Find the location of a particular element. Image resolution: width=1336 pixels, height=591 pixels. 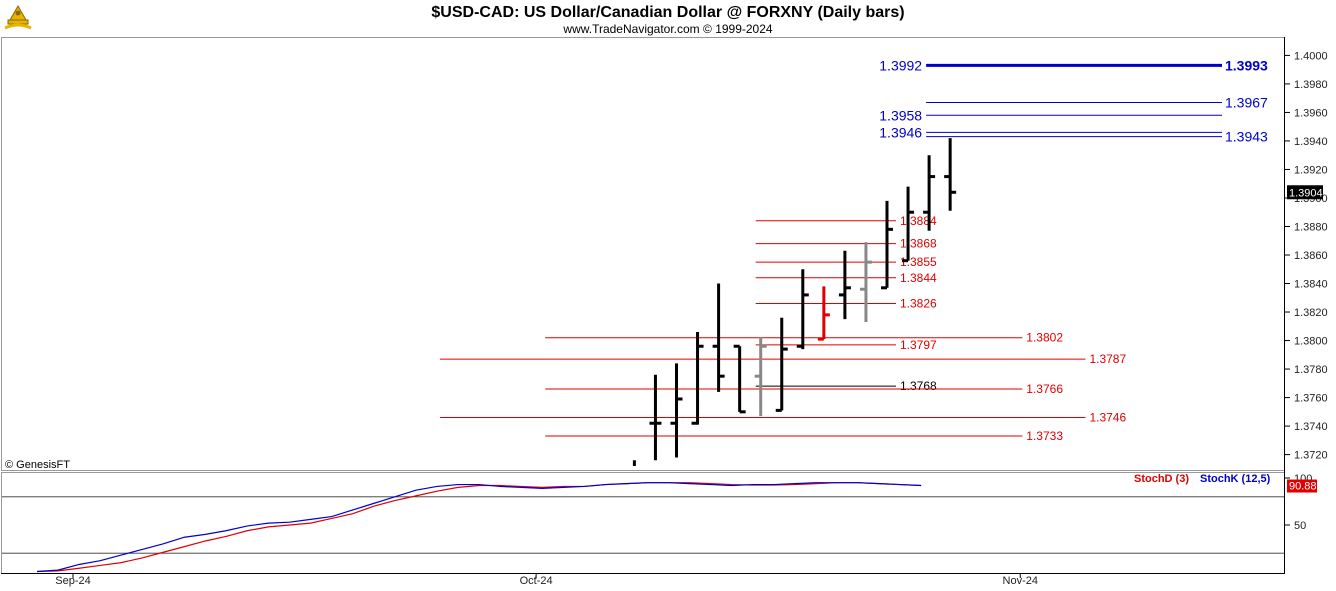

price-tick-label: 1.3820 is located at coordinates (1311, 313).